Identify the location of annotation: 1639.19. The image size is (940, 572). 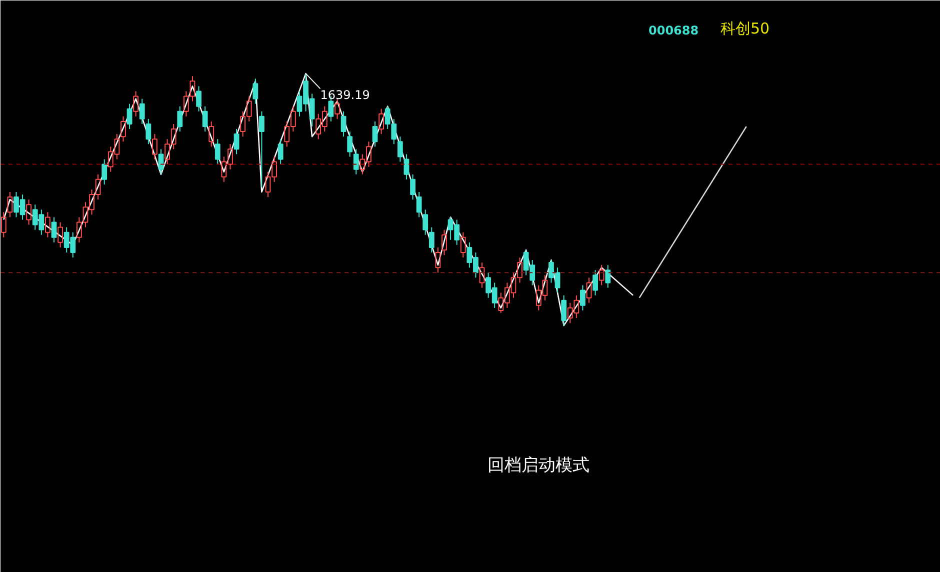
(345, 95).